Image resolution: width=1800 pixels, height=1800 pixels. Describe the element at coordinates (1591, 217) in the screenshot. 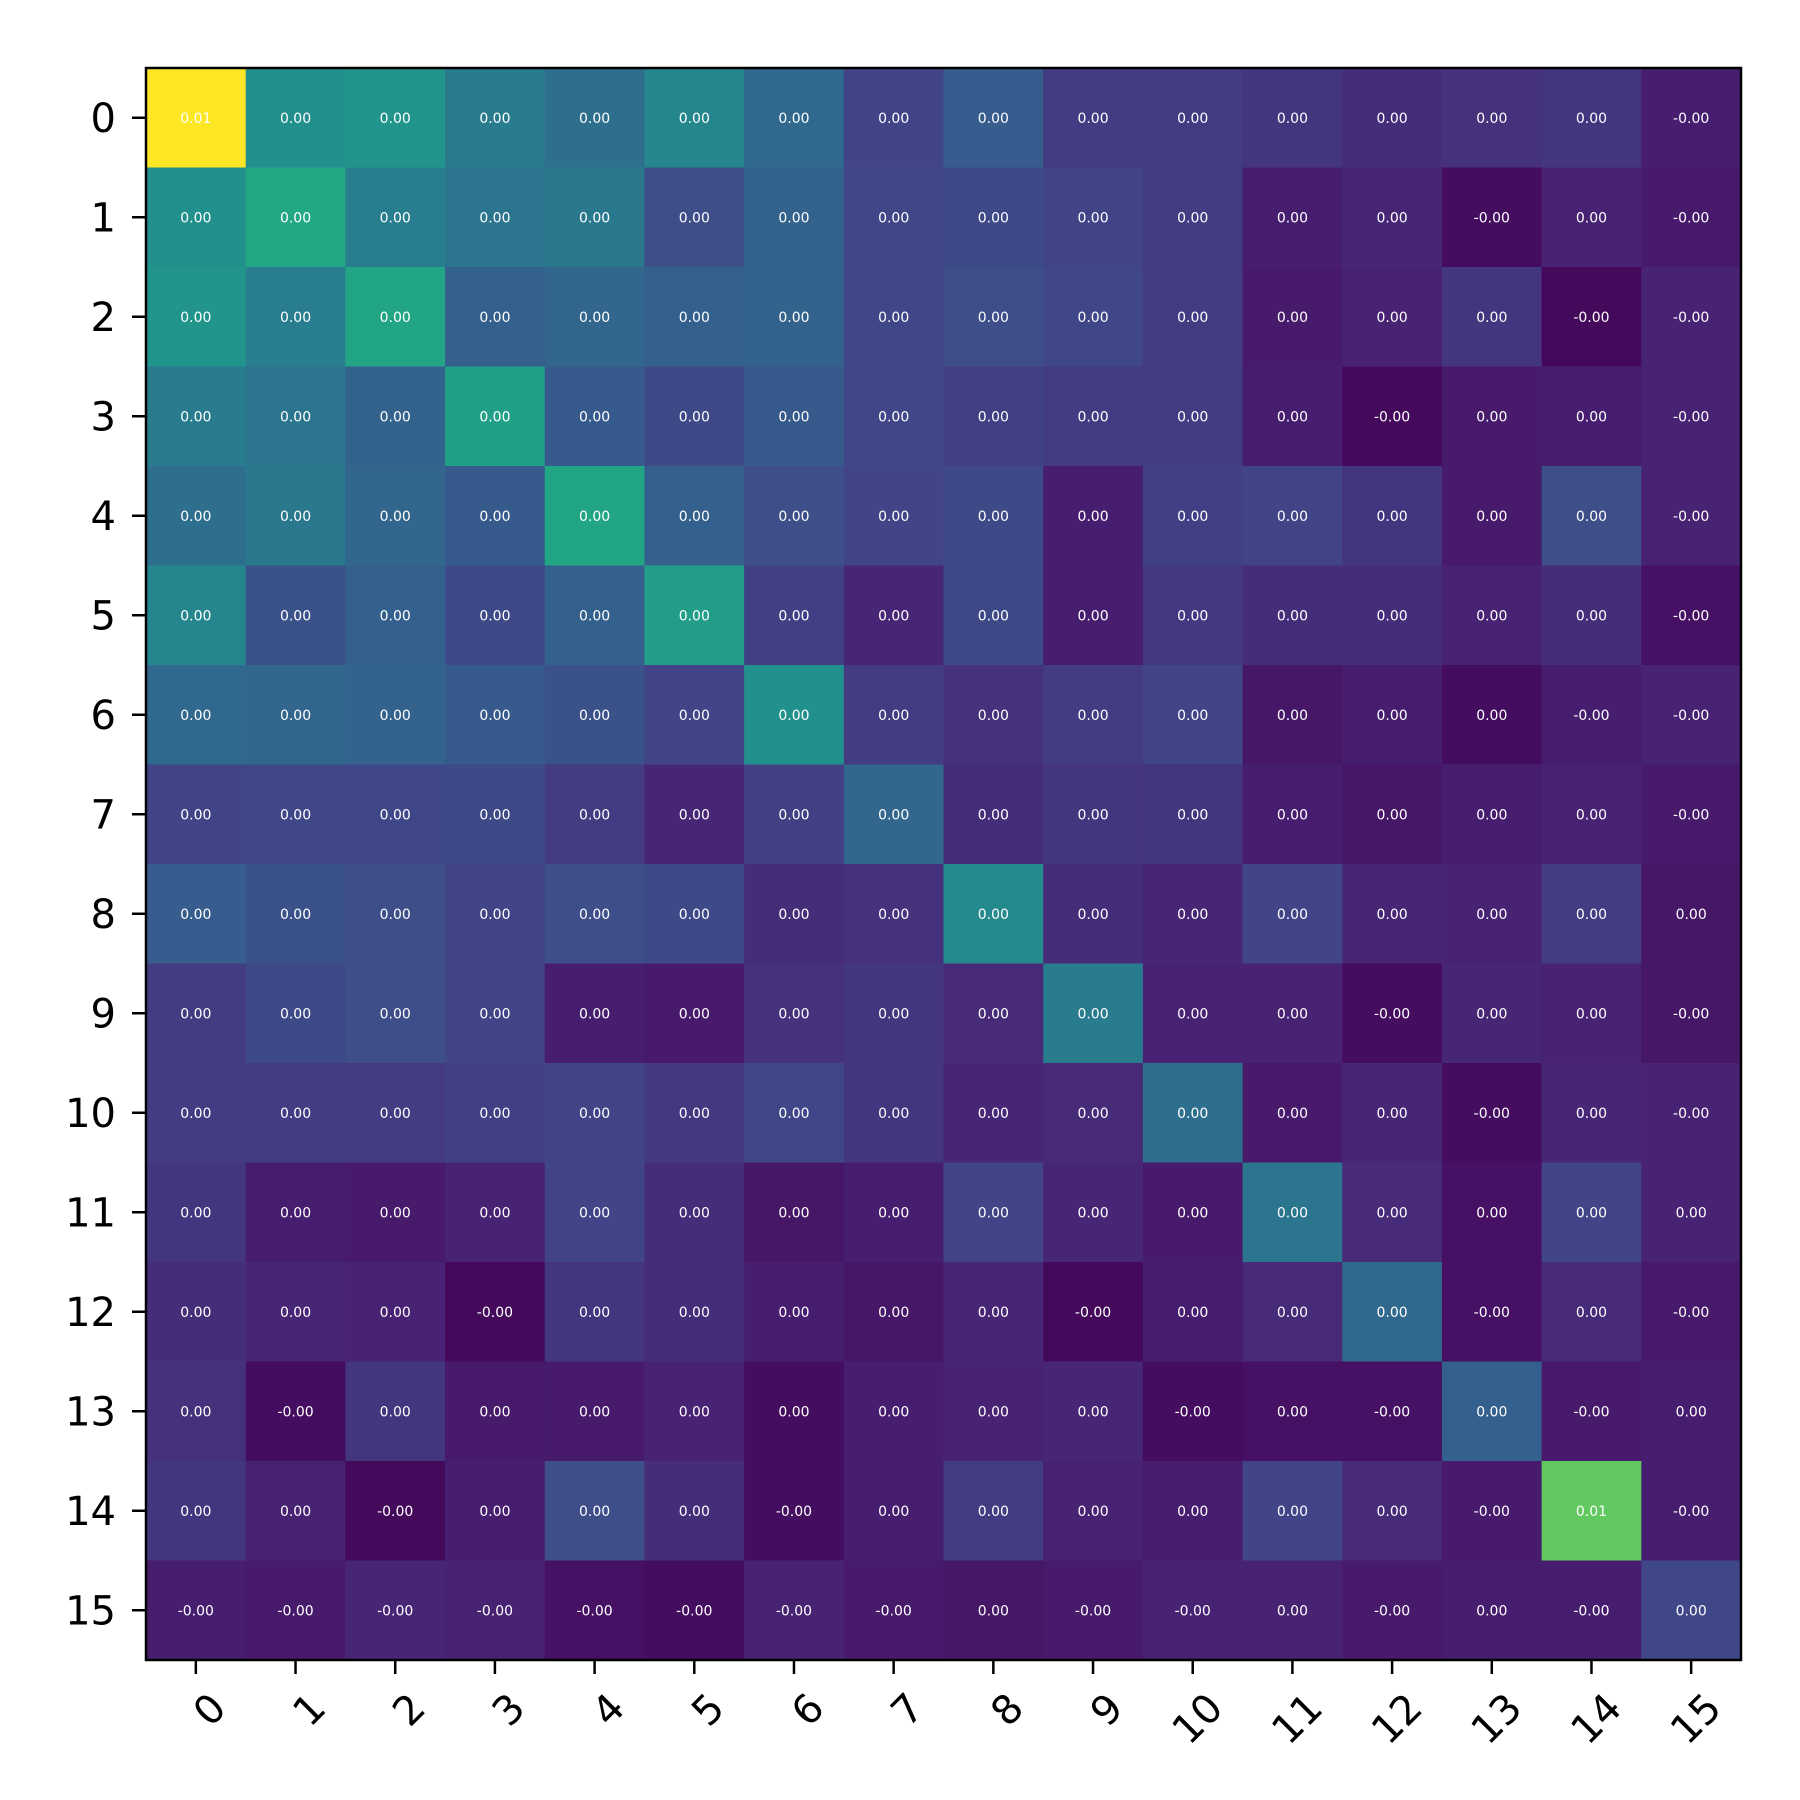

I see `heatmap-cell-r1-c14` at that location.